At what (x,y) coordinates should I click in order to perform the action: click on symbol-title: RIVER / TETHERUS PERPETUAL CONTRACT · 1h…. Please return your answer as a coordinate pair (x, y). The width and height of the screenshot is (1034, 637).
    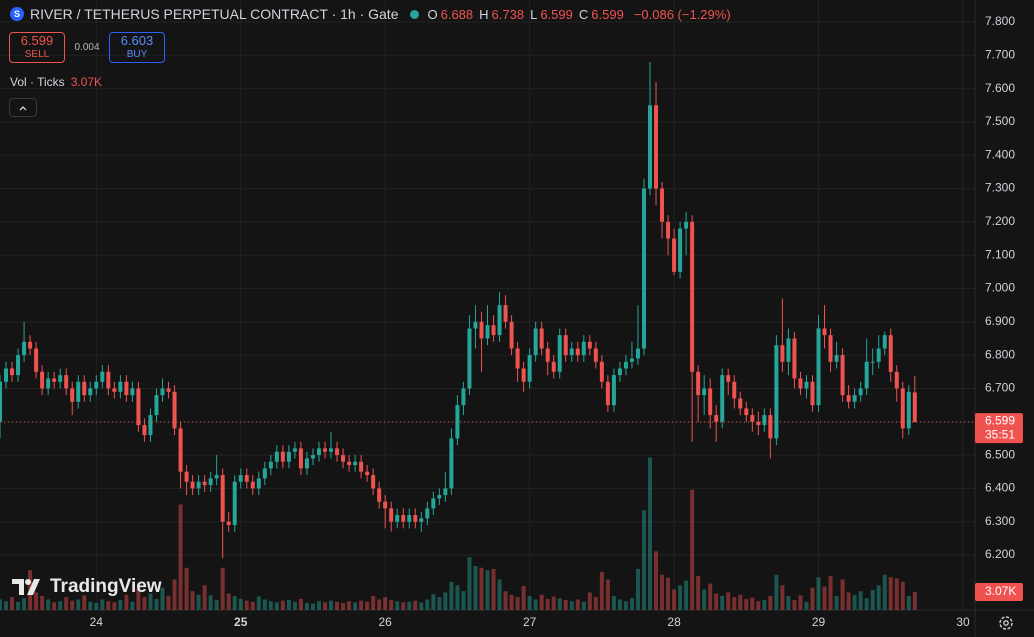
    Looking at the image, I should click on (214, 14).